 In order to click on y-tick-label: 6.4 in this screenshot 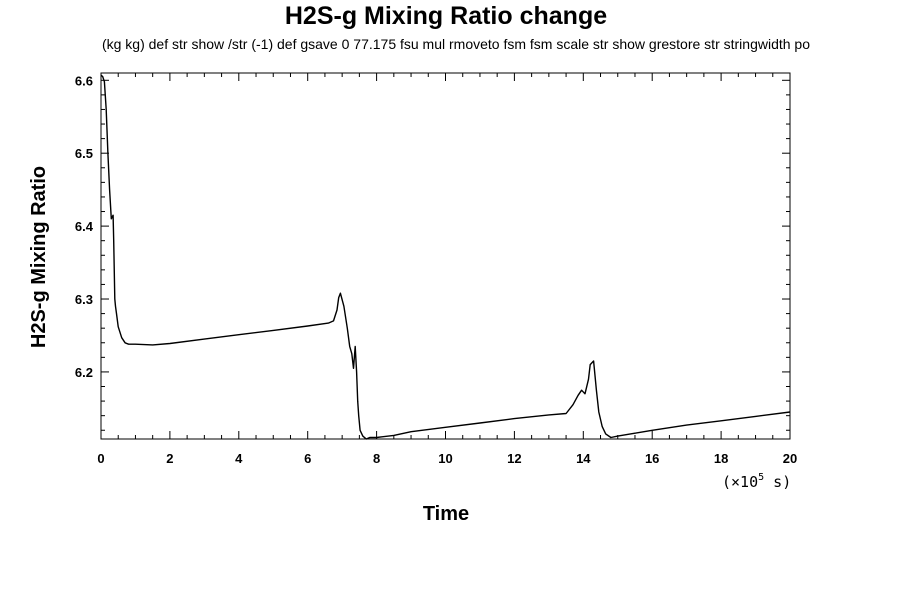, I will do `click(84, 226)`.